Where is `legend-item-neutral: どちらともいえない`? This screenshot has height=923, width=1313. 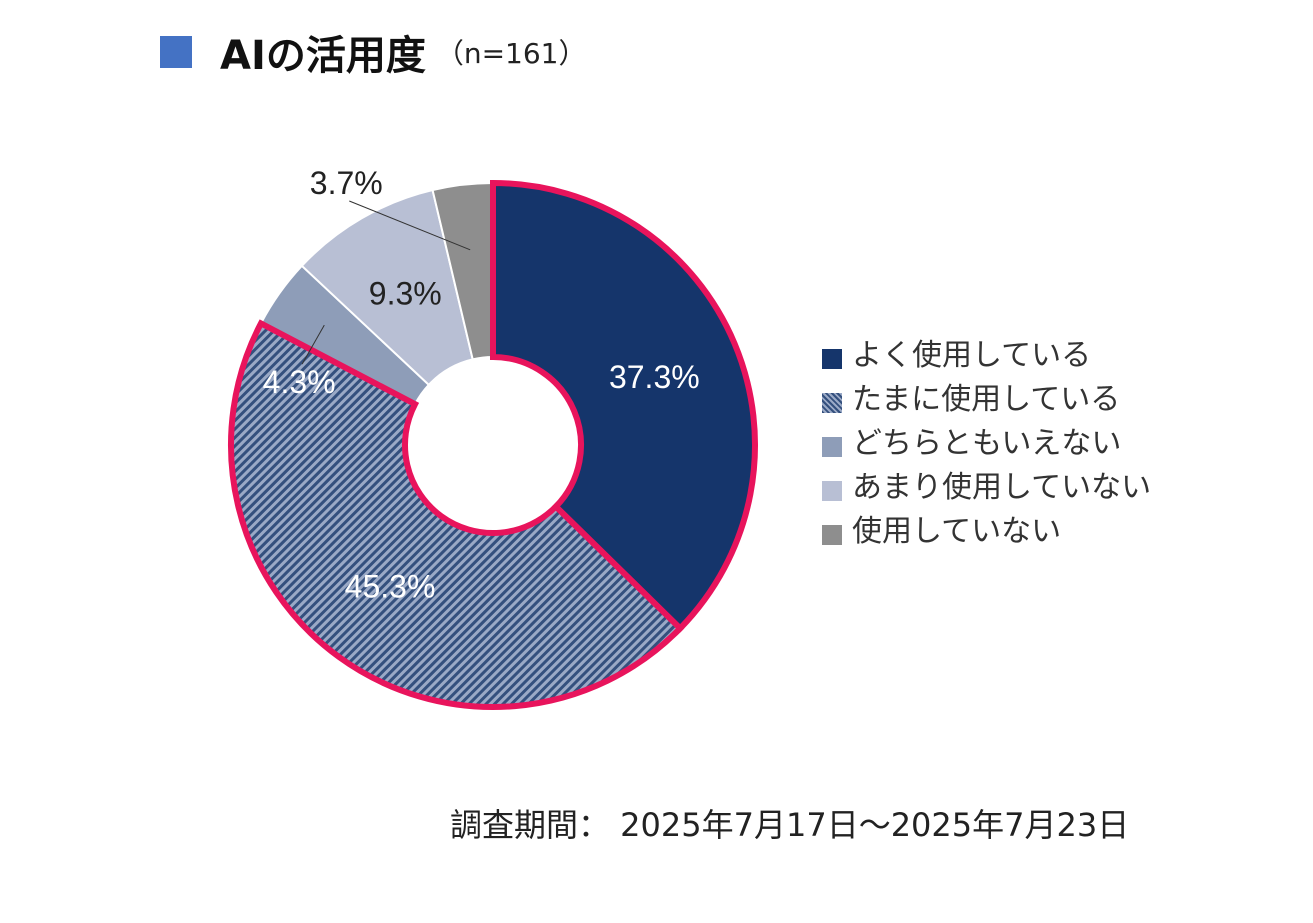 legend-item-neutral: どちらともいえない is located at coordinates (986, 440).